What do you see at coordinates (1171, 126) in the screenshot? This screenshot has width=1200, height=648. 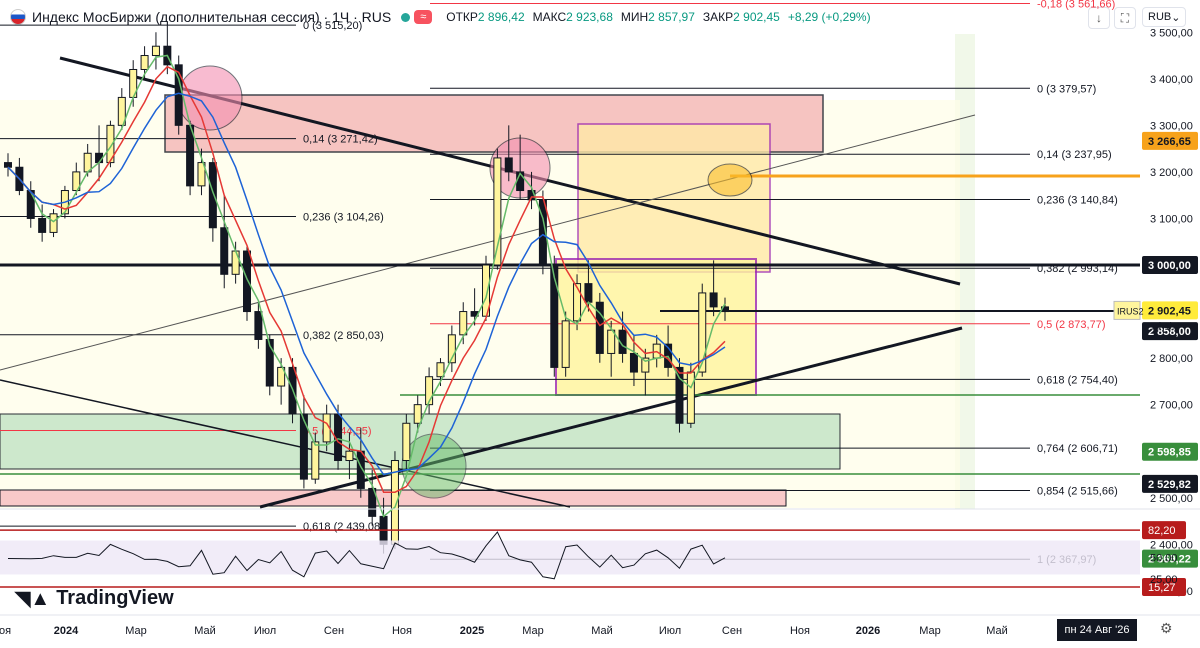 I see `price-tick: 3 300,00` at bounding box center [1171, 126].